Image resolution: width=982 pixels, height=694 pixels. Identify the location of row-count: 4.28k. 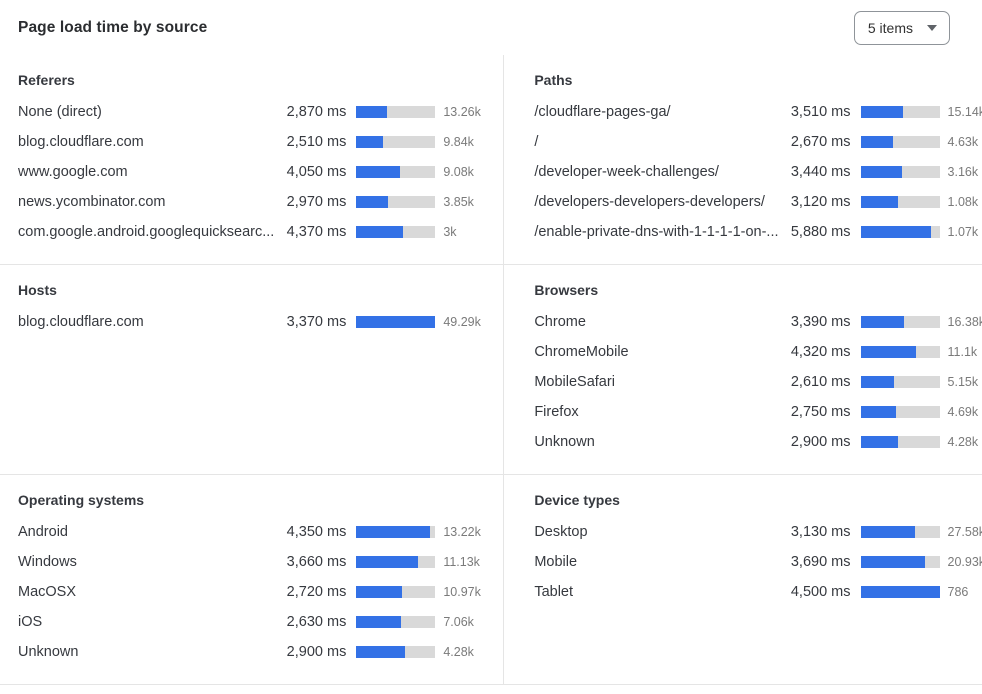
(458, 652).